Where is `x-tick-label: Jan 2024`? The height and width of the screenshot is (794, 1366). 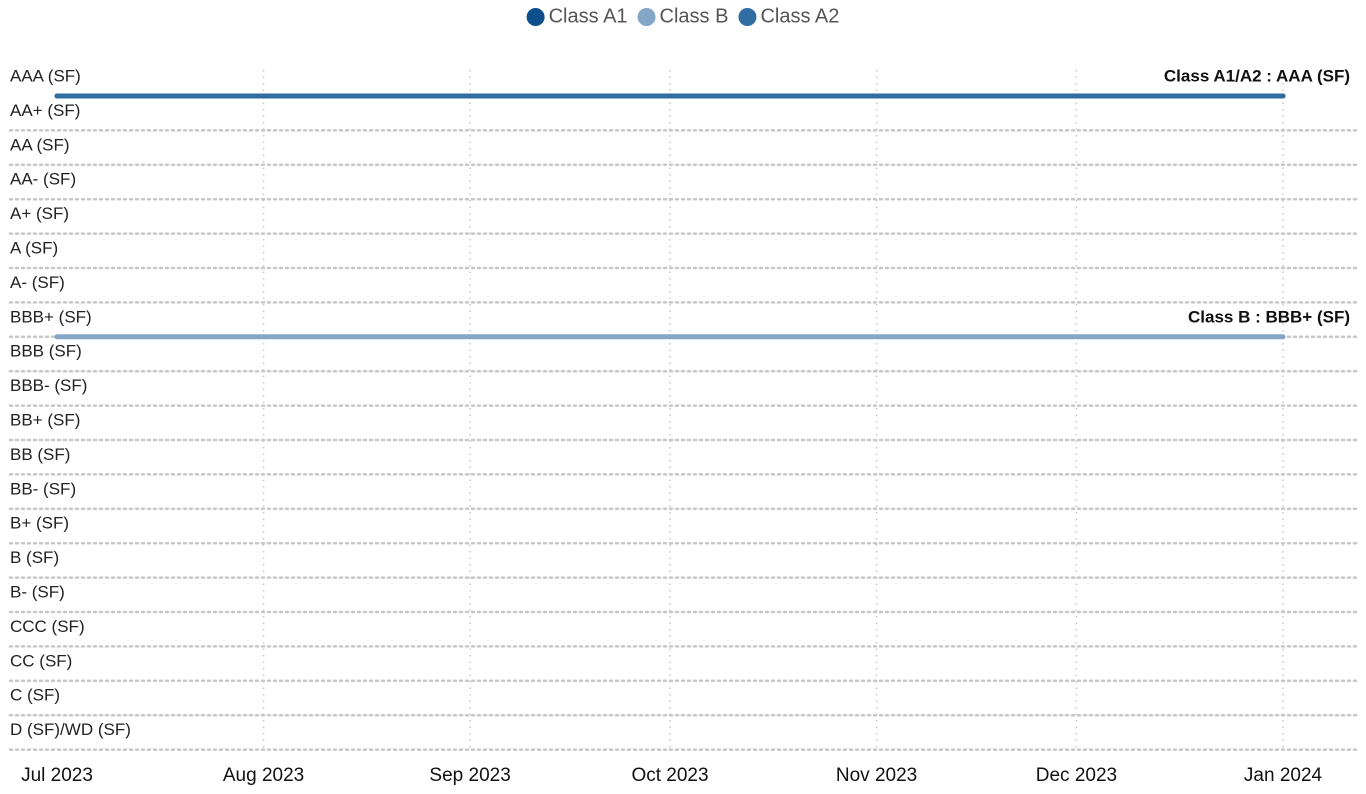
x-tick-label: Jan 2024 is located at coordinates (1283, 775).